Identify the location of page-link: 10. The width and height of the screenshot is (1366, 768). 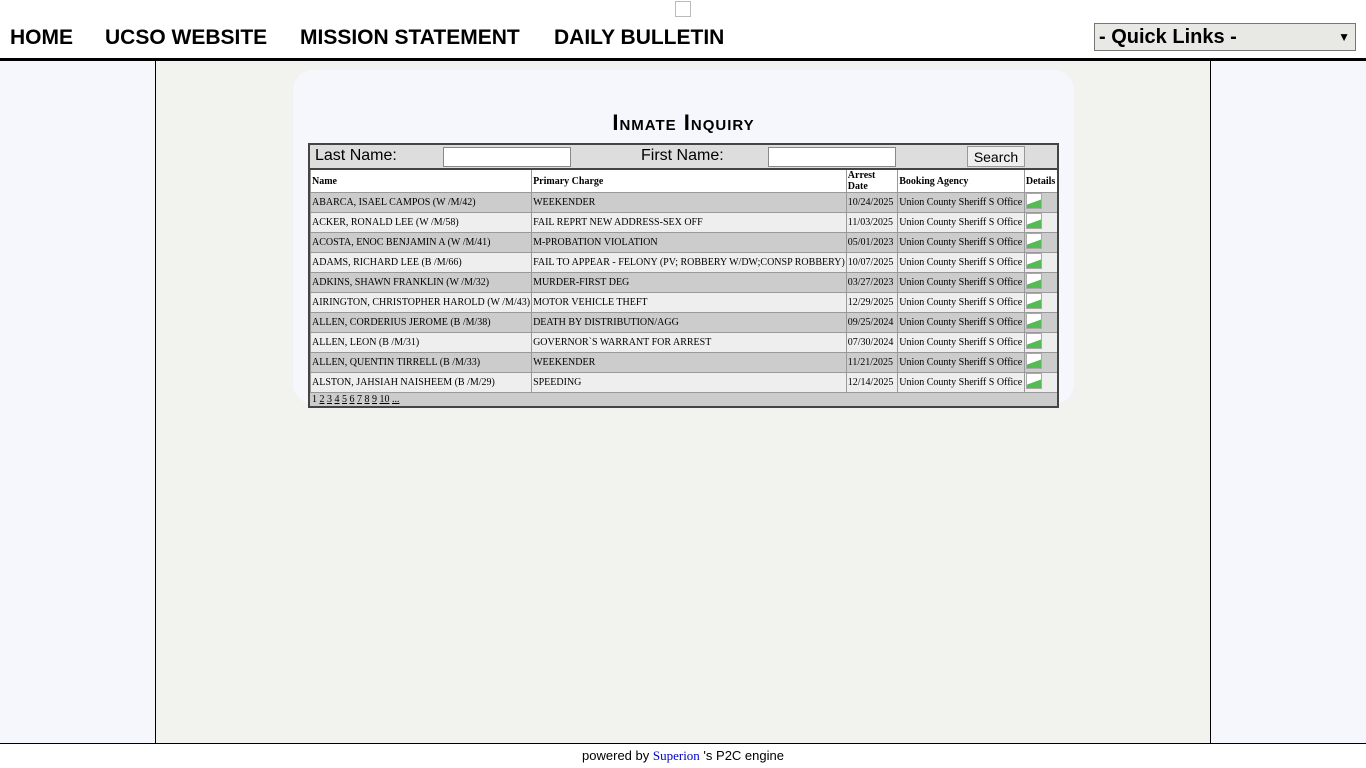
(384, 399).